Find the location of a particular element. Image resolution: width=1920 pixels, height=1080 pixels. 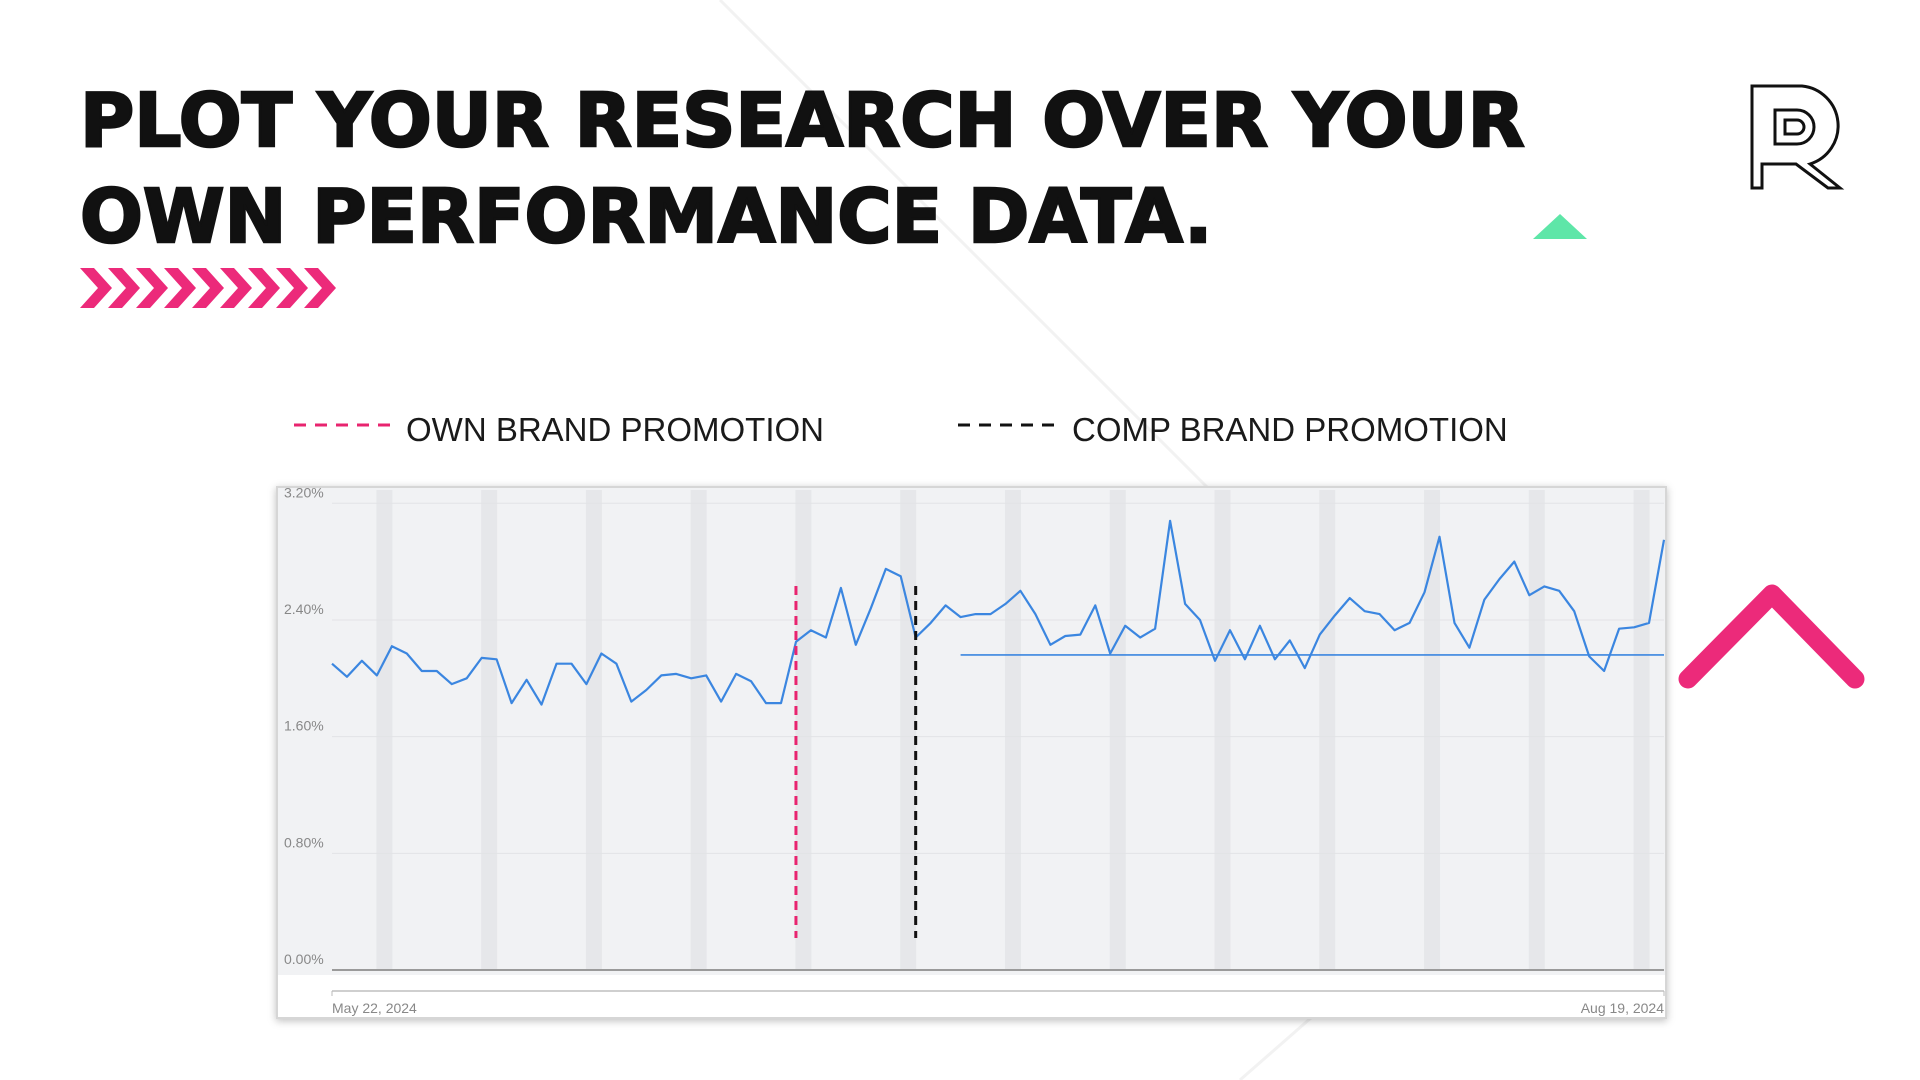

y-tick-label: 0.80% is located at coordinates (304, 842).